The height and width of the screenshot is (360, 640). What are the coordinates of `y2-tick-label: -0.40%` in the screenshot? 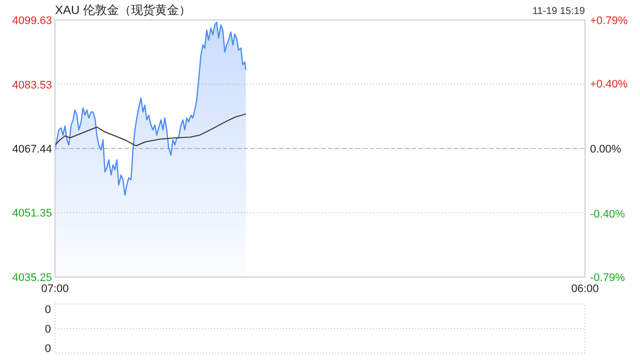 It's located at (608, 214).